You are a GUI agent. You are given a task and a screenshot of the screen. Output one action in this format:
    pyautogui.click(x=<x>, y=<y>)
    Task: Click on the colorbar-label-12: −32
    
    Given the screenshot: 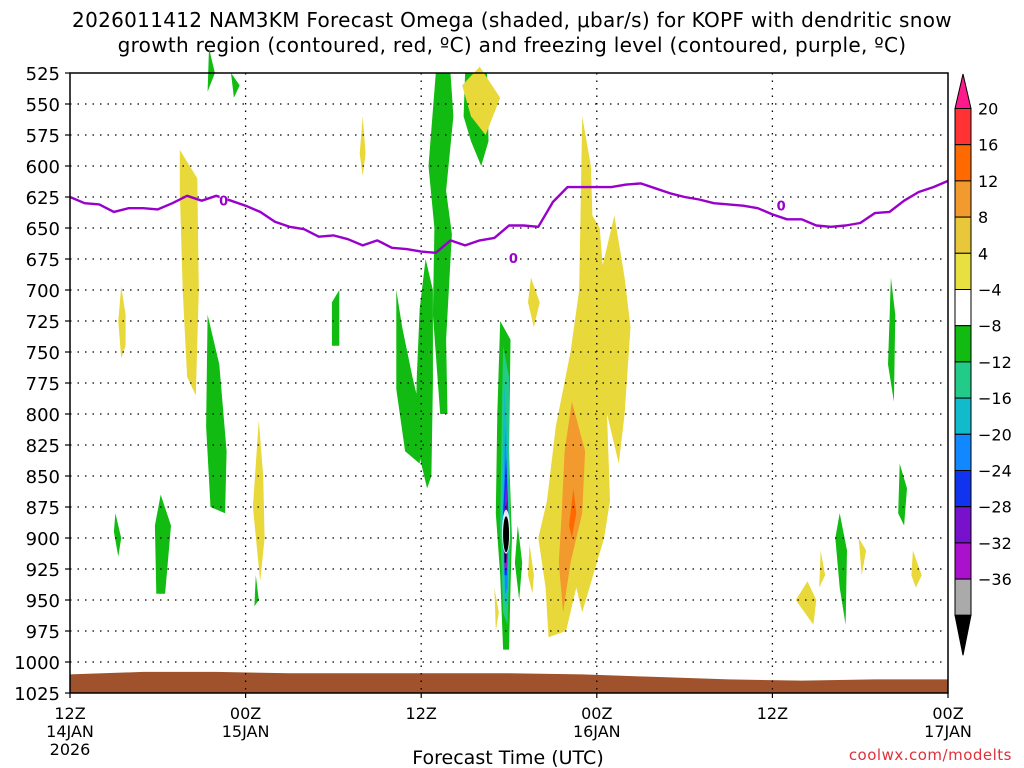 What is the action you would take?
    pyautogui.click(x=995, y=543)
    